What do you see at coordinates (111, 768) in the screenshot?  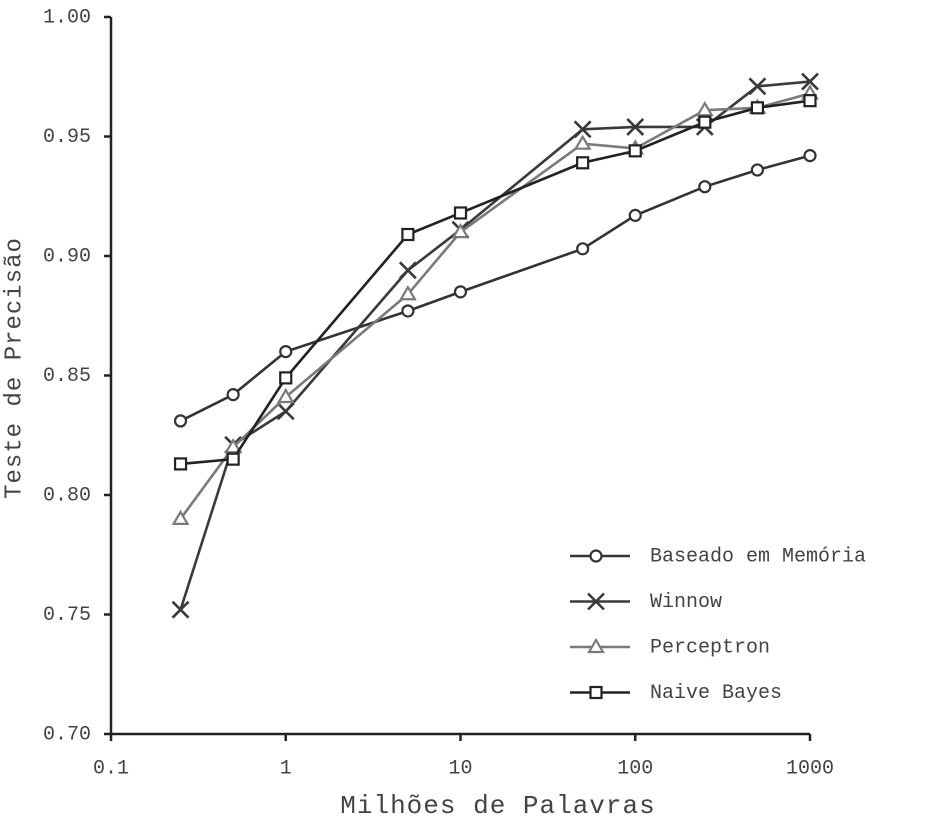 I see `x-tick-label: 0.1` at bounding box center [111, 768].